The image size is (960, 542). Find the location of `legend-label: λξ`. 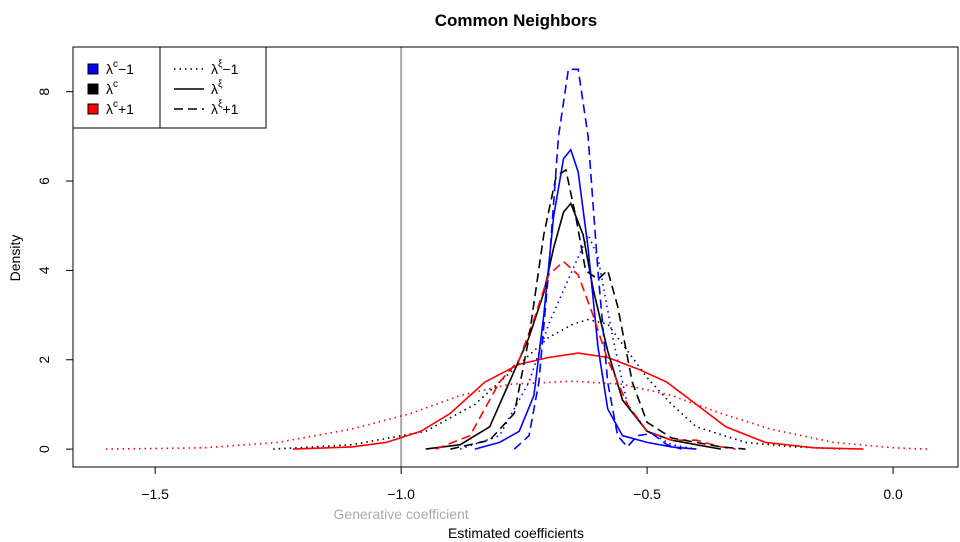

legend-label: λξ is located at coordinates (217, 88).